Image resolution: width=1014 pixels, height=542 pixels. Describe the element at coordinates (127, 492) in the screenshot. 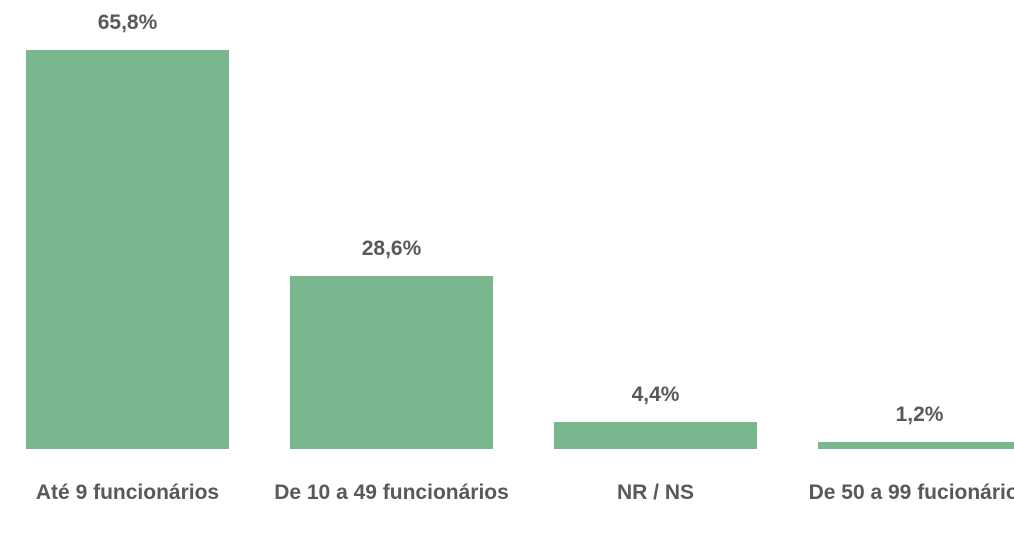

I see `category-label: Até 9 funcionários` at that location.